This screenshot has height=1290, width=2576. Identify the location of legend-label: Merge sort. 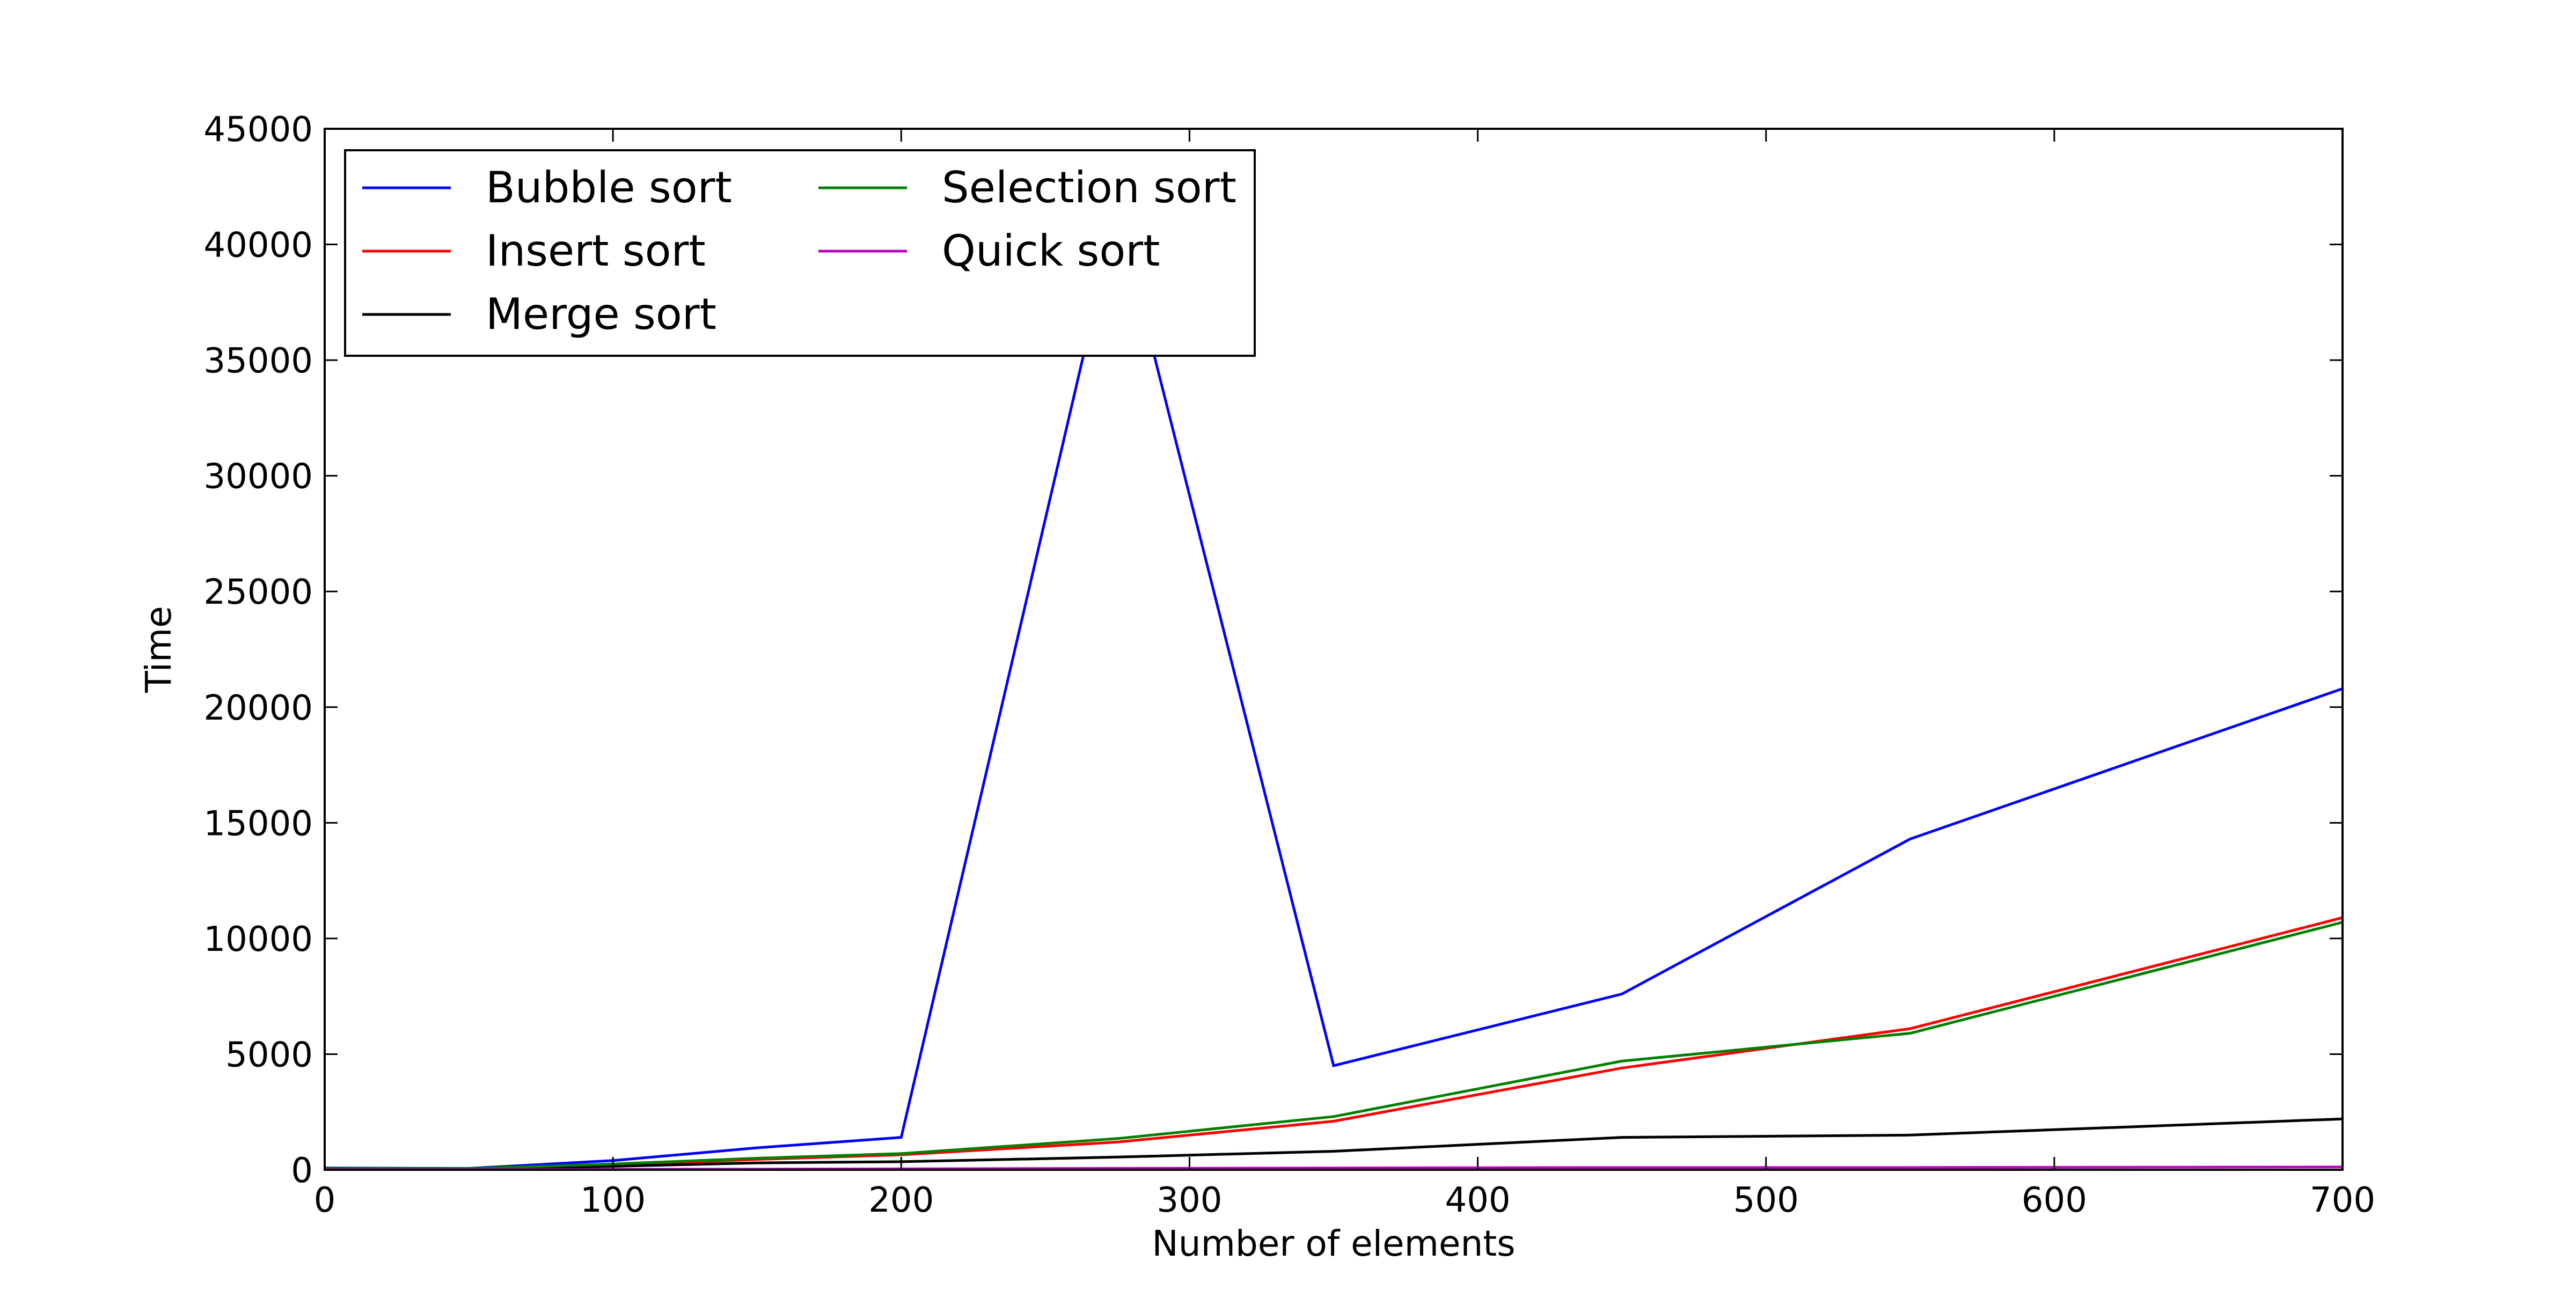
(601, 314).